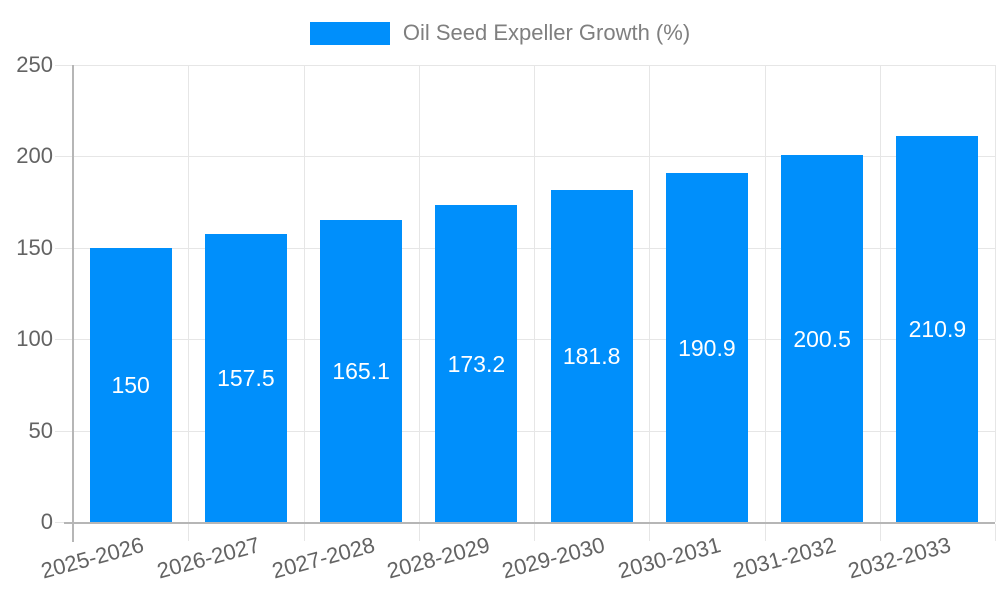 The image size is (1000, 600). Describe the element at coordinates (73, 303) in the screenshot. I see `y-axis-line` at that location.